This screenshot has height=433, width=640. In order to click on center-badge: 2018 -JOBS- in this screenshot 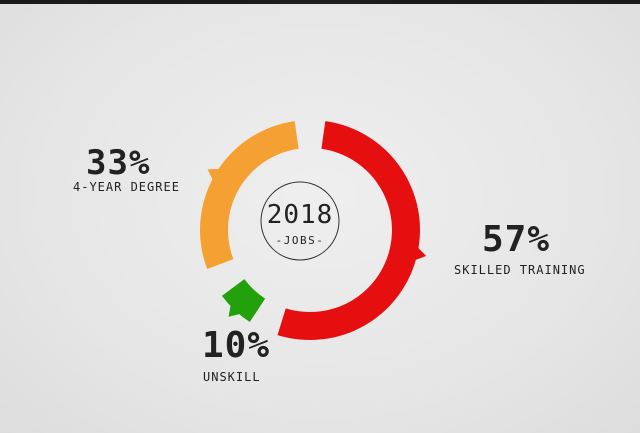, I will do `click(300, 221)`.